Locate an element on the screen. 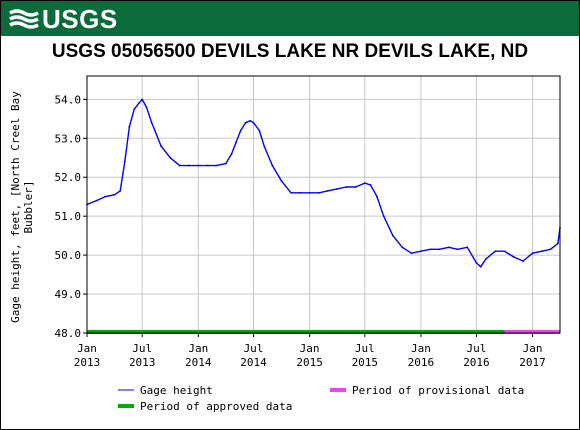 This screenshot has height=430, width=580. y-tick-label: 50.0 is located at coordinates (68, 255).